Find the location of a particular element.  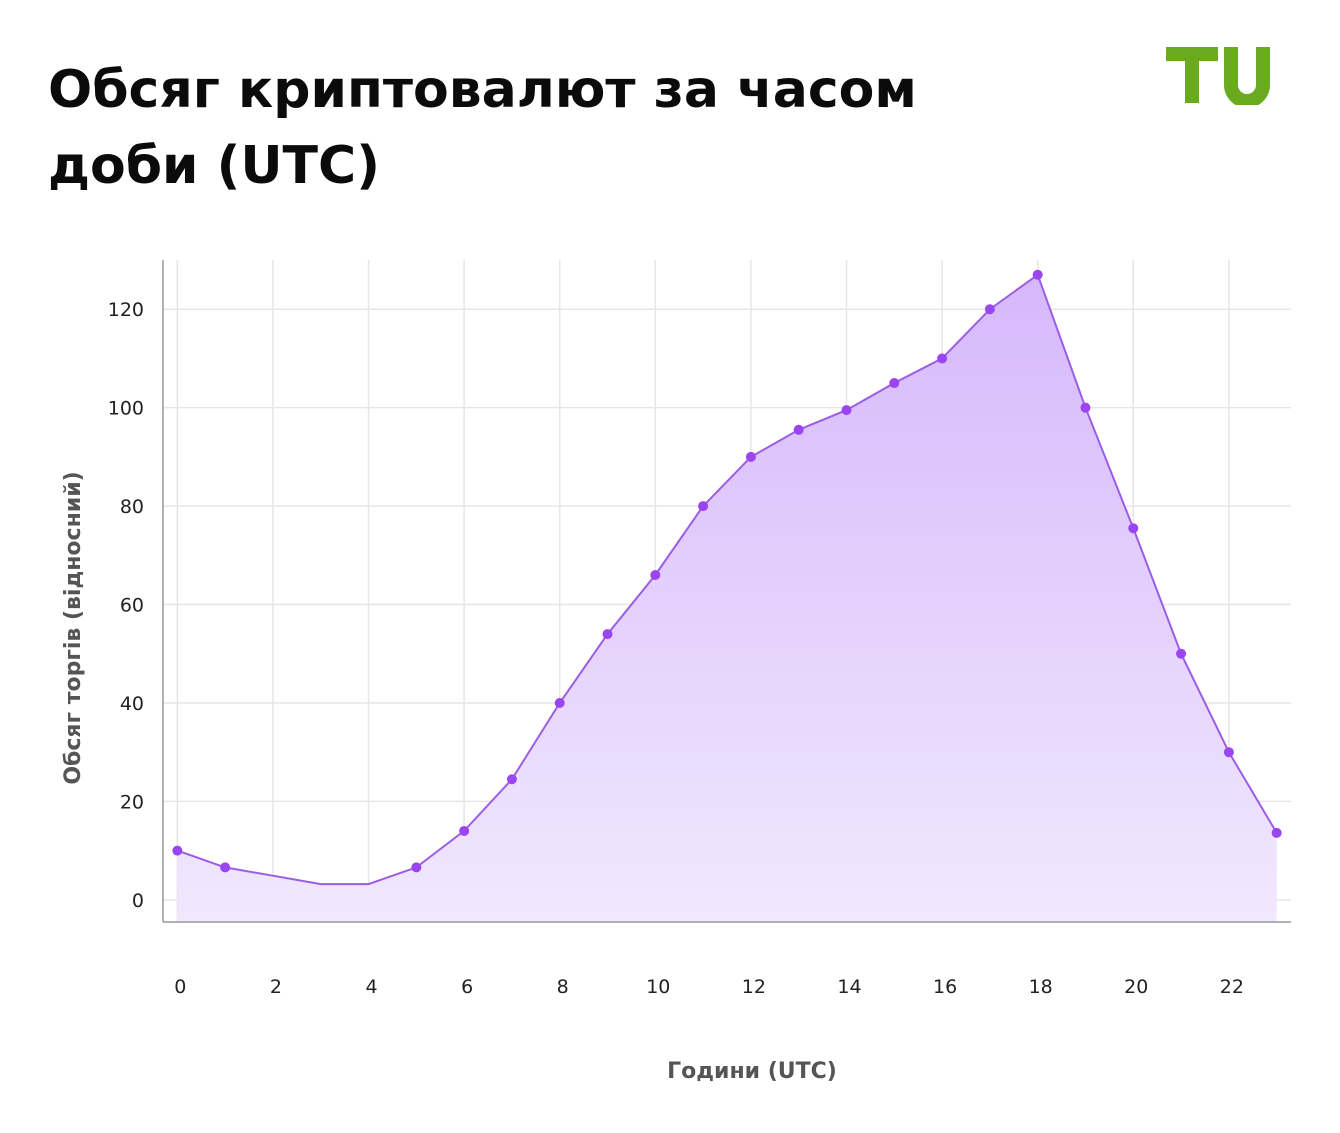

y-tick-label: 100 is located at coordinates (126, 409).